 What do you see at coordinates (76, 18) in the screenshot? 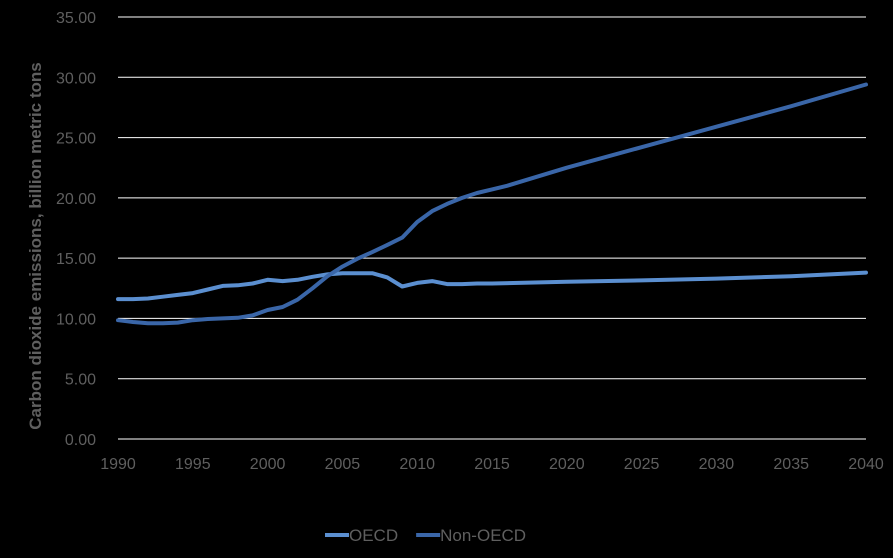
I see `y-tick-label: 35.00` at bounding box center [76, 18].